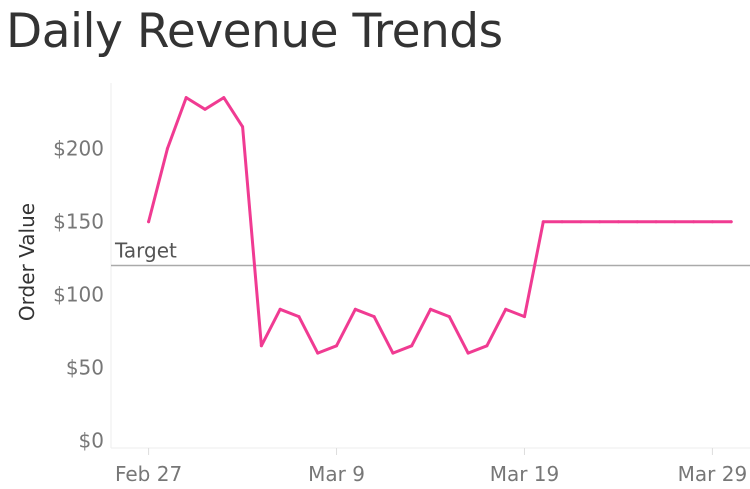 Image resolution: width=750 pixels, height=489 pixels. Describe the element at coordinates (148, 474) in the screenshot. I see `x-tick-label: Feb 27` at that location.